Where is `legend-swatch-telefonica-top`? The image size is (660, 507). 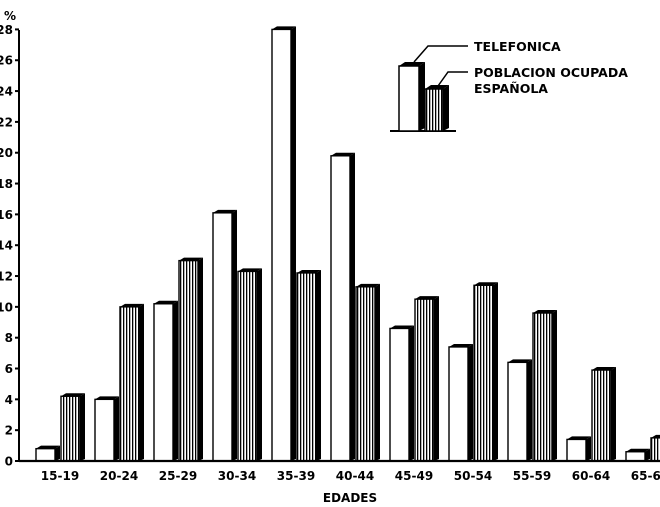
legend-swatch-telefonica-top is located at coordinates (412, 64).